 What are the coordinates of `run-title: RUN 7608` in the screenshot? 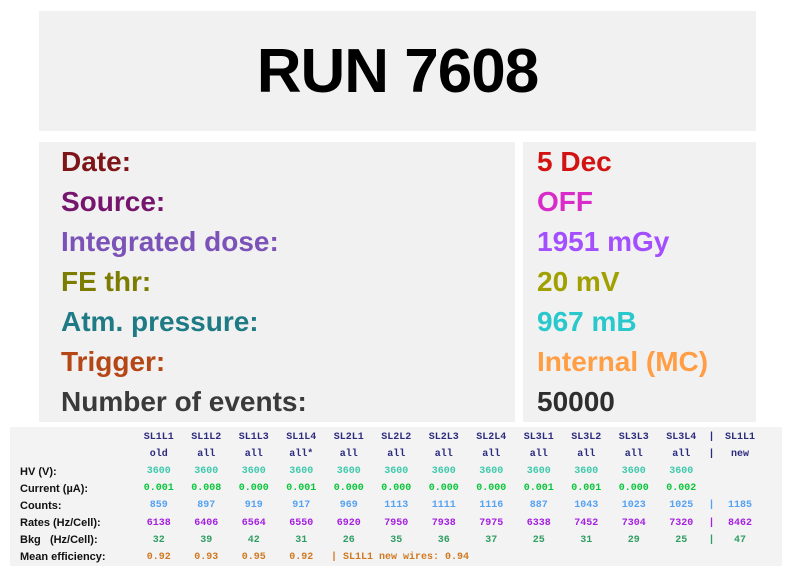 It's located at (397, 71).